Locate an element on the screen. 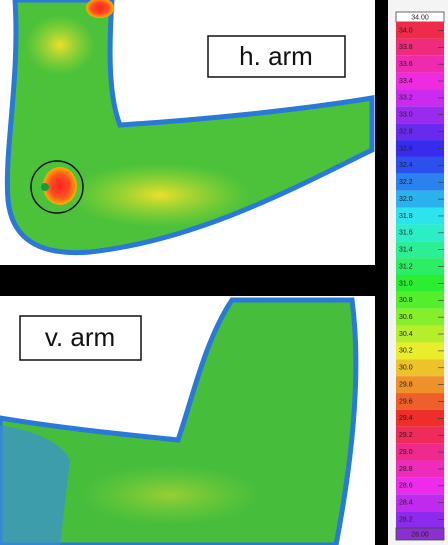 The height and width of the screenshot is (545, 448). scale-min: 28.00 is located at coordinates (420, 534).